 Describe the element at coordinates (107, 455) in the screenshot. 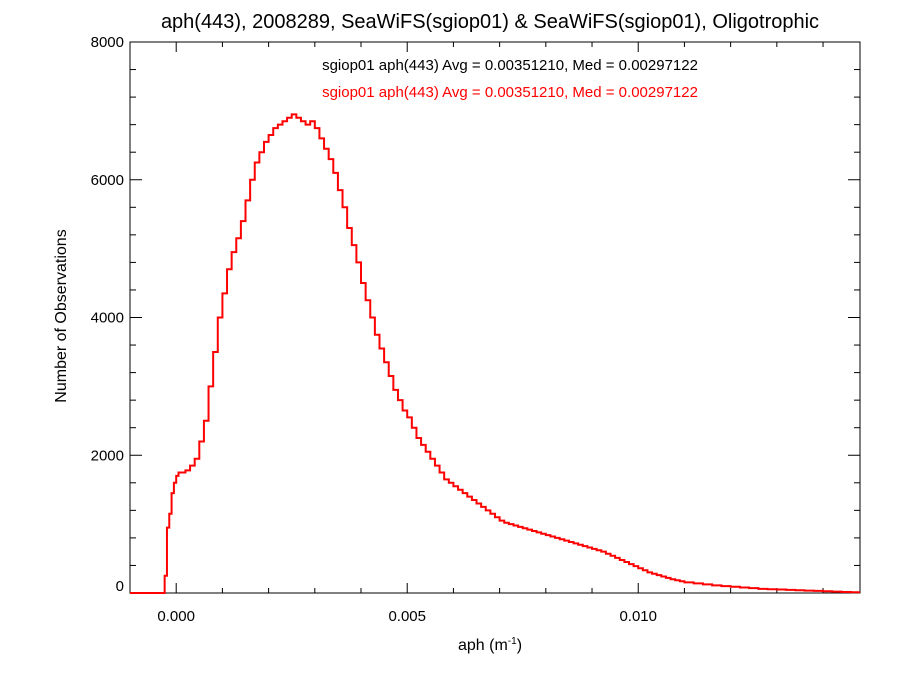

I see `y-tick-label: 2000` at that location.